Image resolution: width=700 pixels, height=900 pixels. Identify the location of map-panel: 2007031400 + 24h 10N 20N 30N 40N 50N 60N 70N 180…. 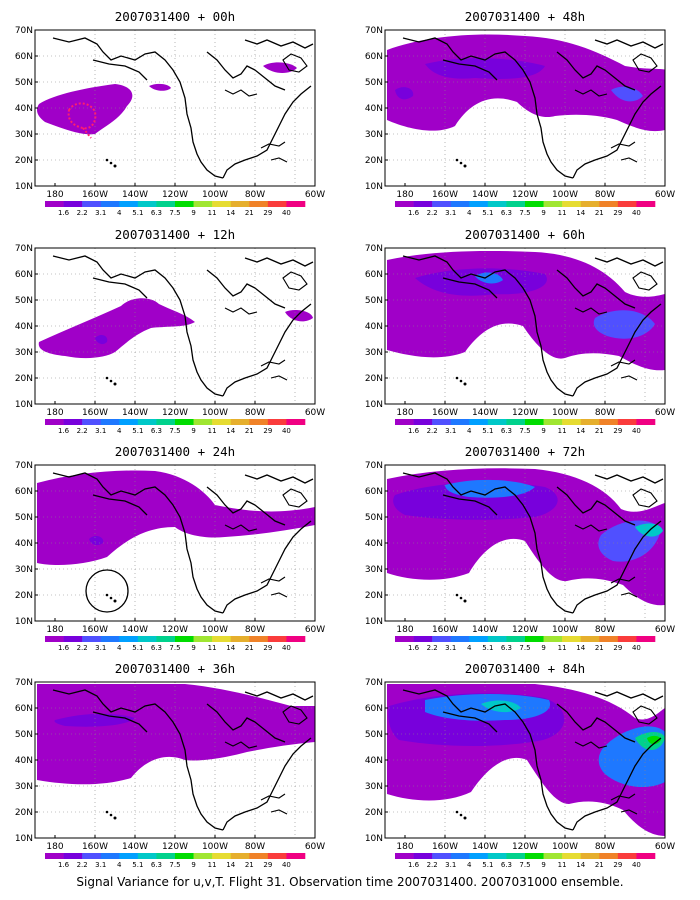
(170, 548).